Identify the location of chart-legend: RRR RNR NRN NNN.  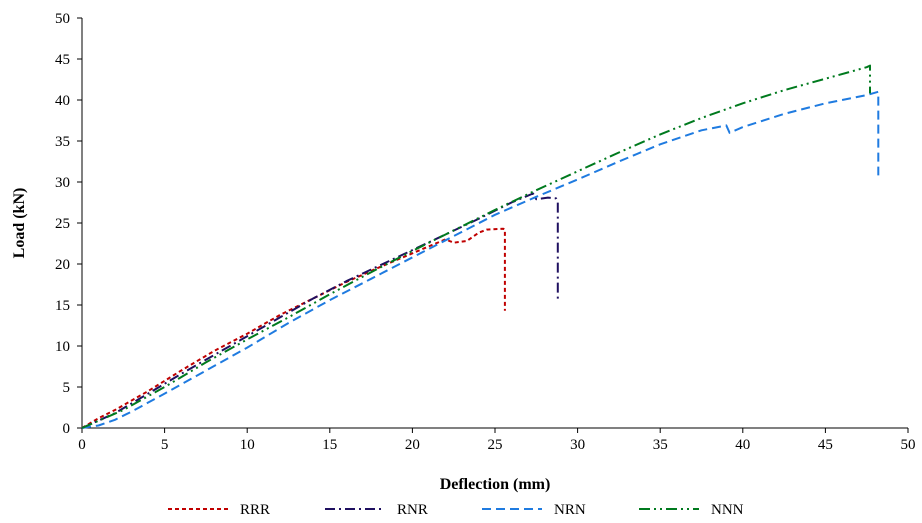
(456, 510).